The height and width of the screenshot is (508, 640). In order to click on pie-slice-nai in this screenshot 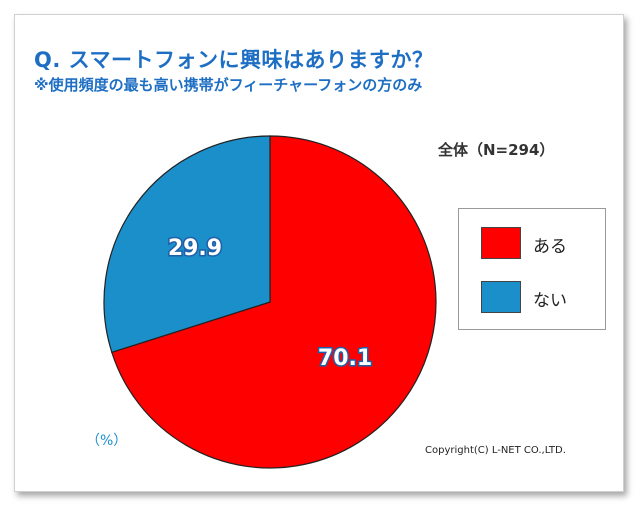, I will do `click(187, 244)`.